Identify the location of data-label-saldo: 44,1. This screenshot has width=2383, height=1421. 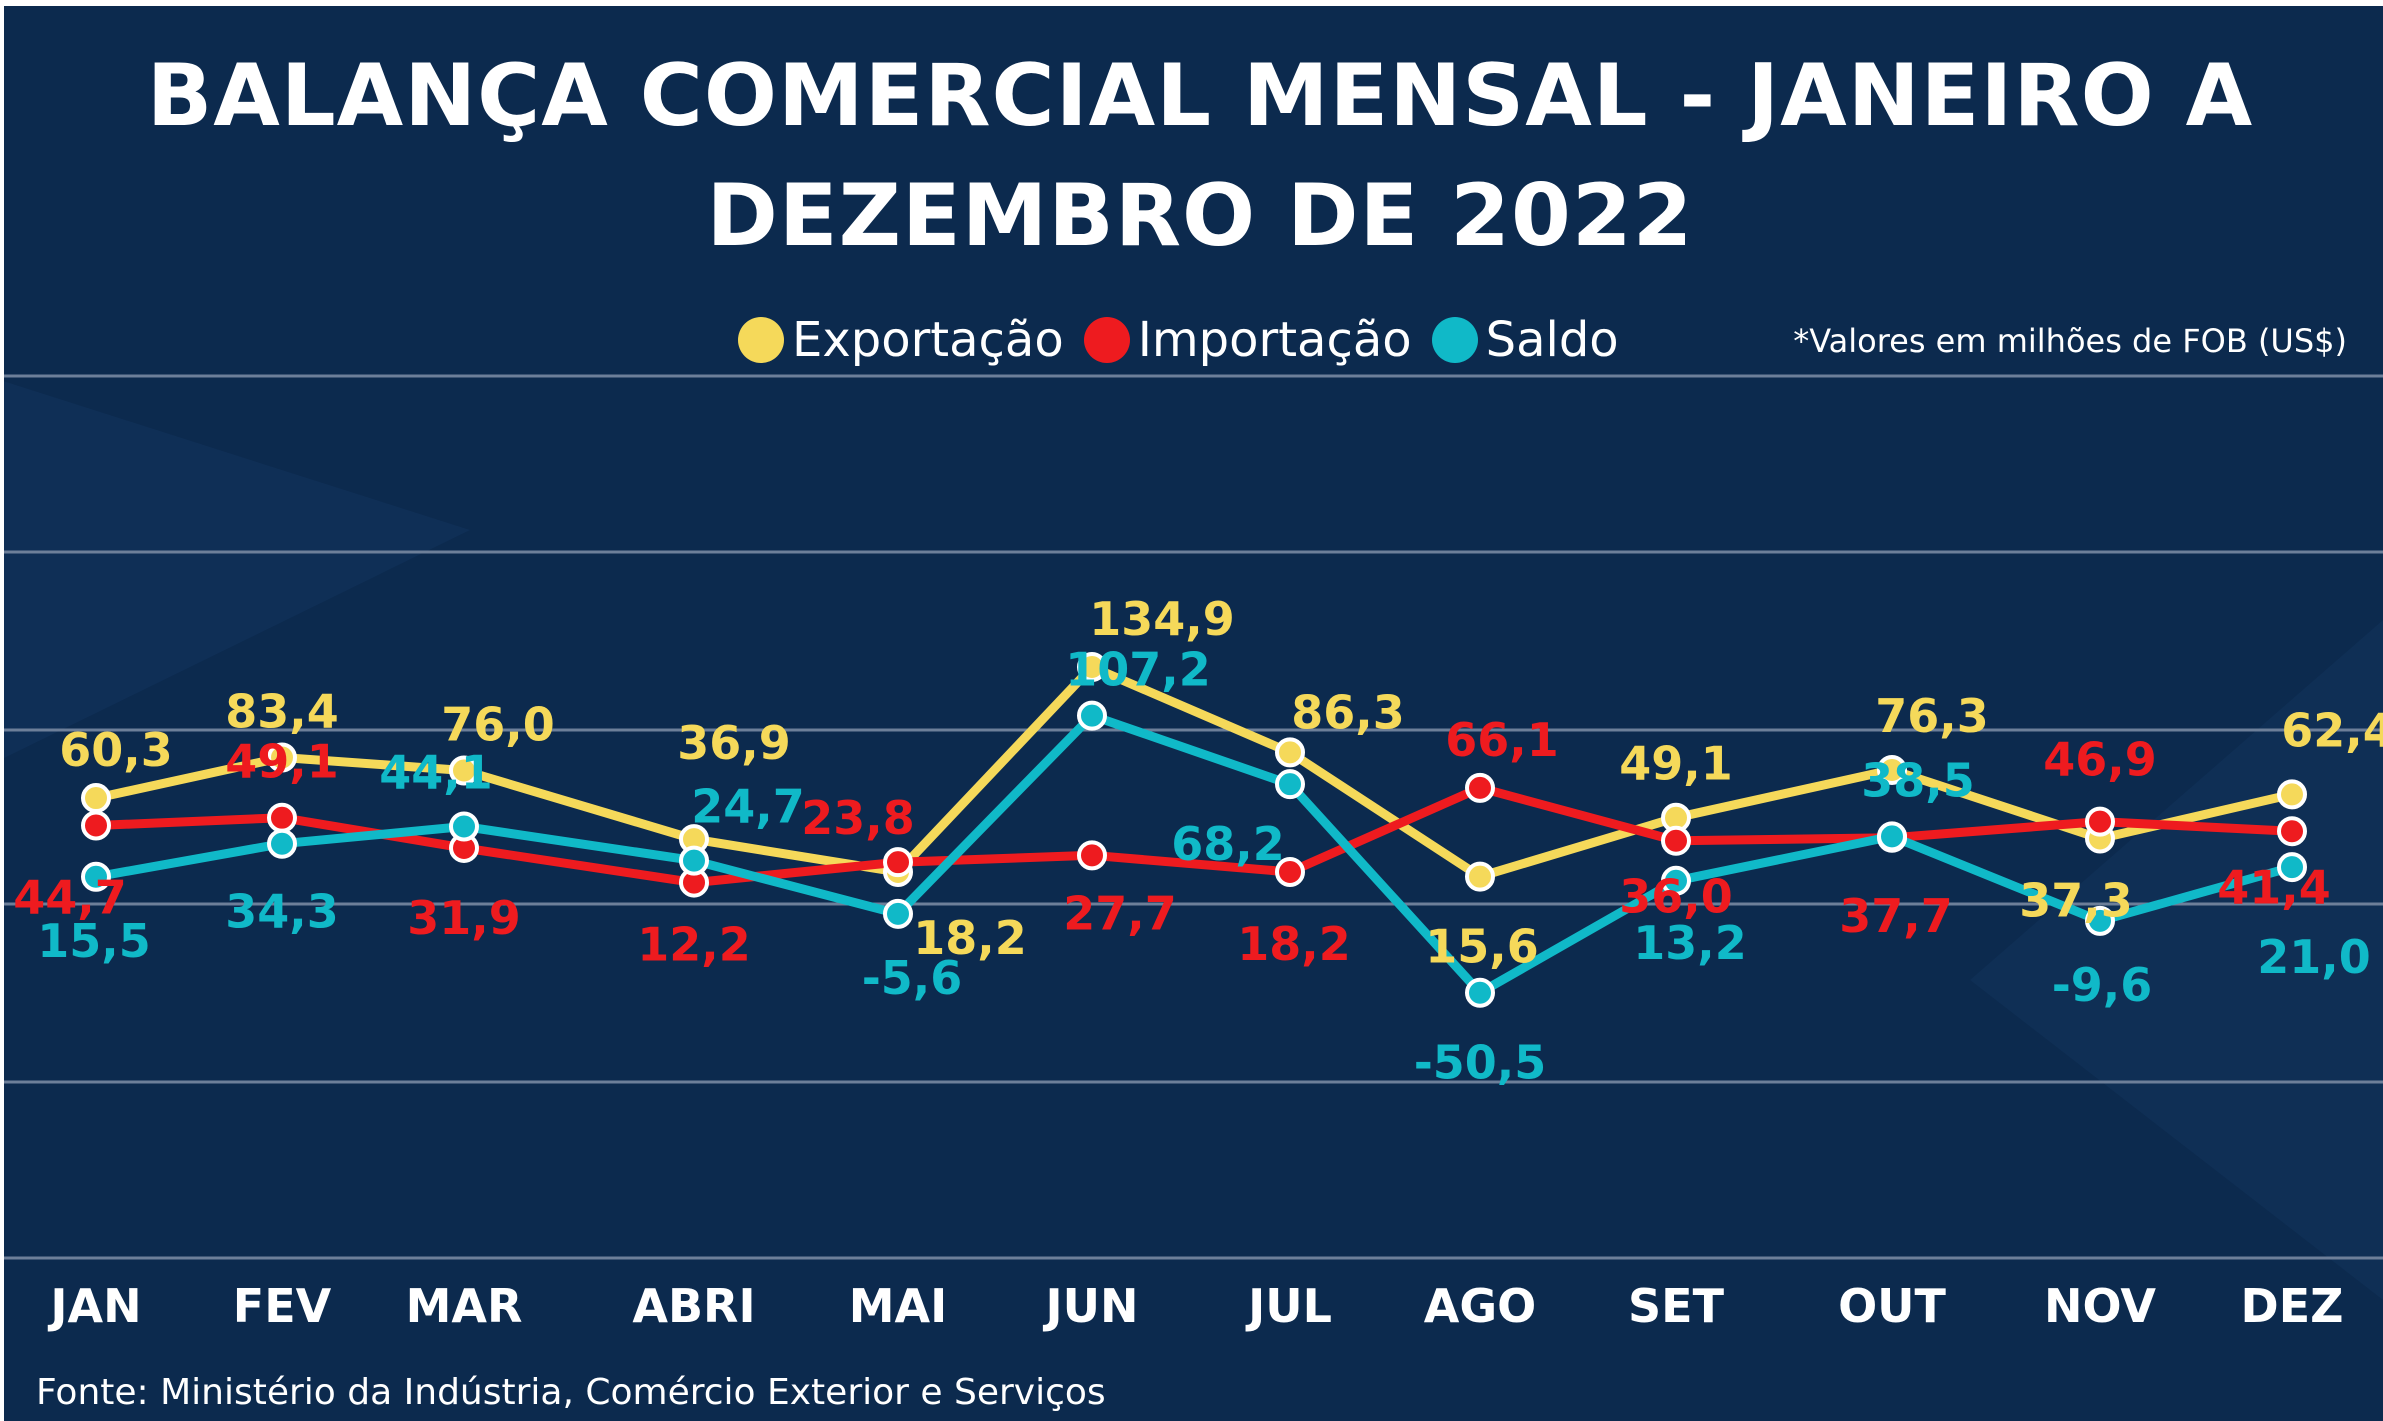
(436, 773).